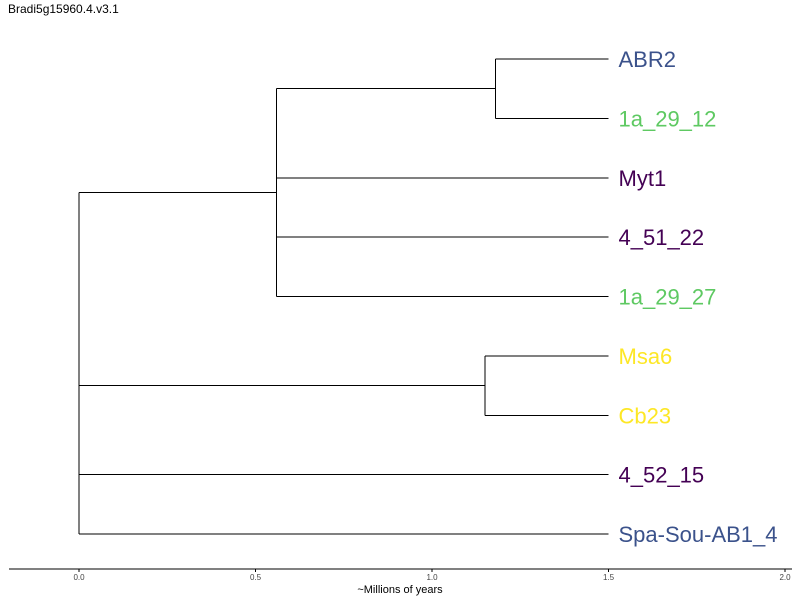 The height and width of the screenshot is (600, 800). Describe the element at coordinates (662, 237) in the screenshot. I see `leaf-label: 4_51_22` at that location.